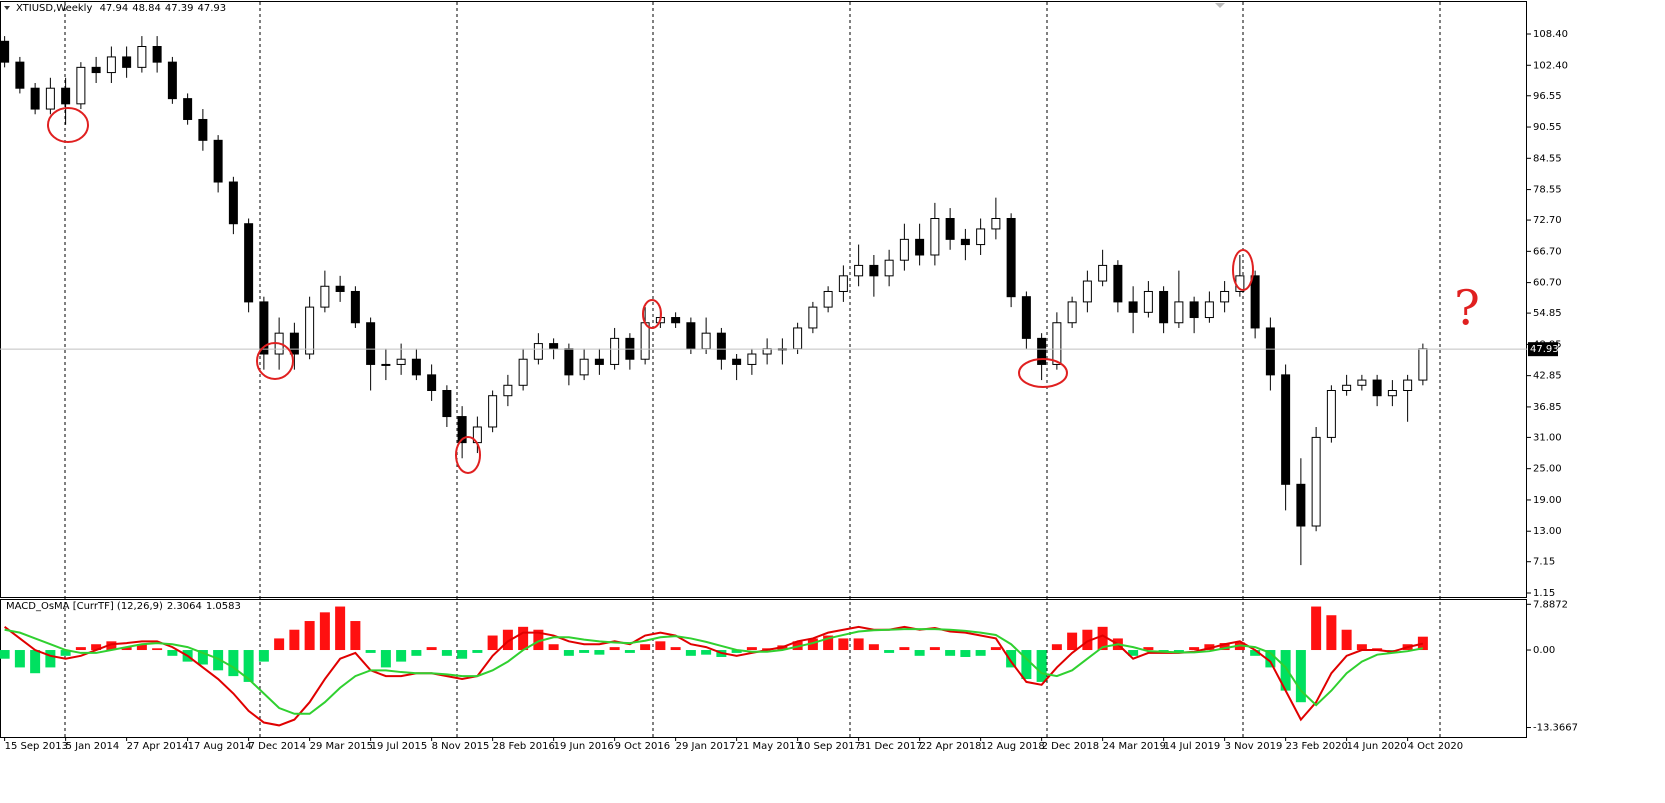 Image resolution: width=1665 pixels, height=803 pixels. I want to click on collapse-arrow, so click(7, 8).